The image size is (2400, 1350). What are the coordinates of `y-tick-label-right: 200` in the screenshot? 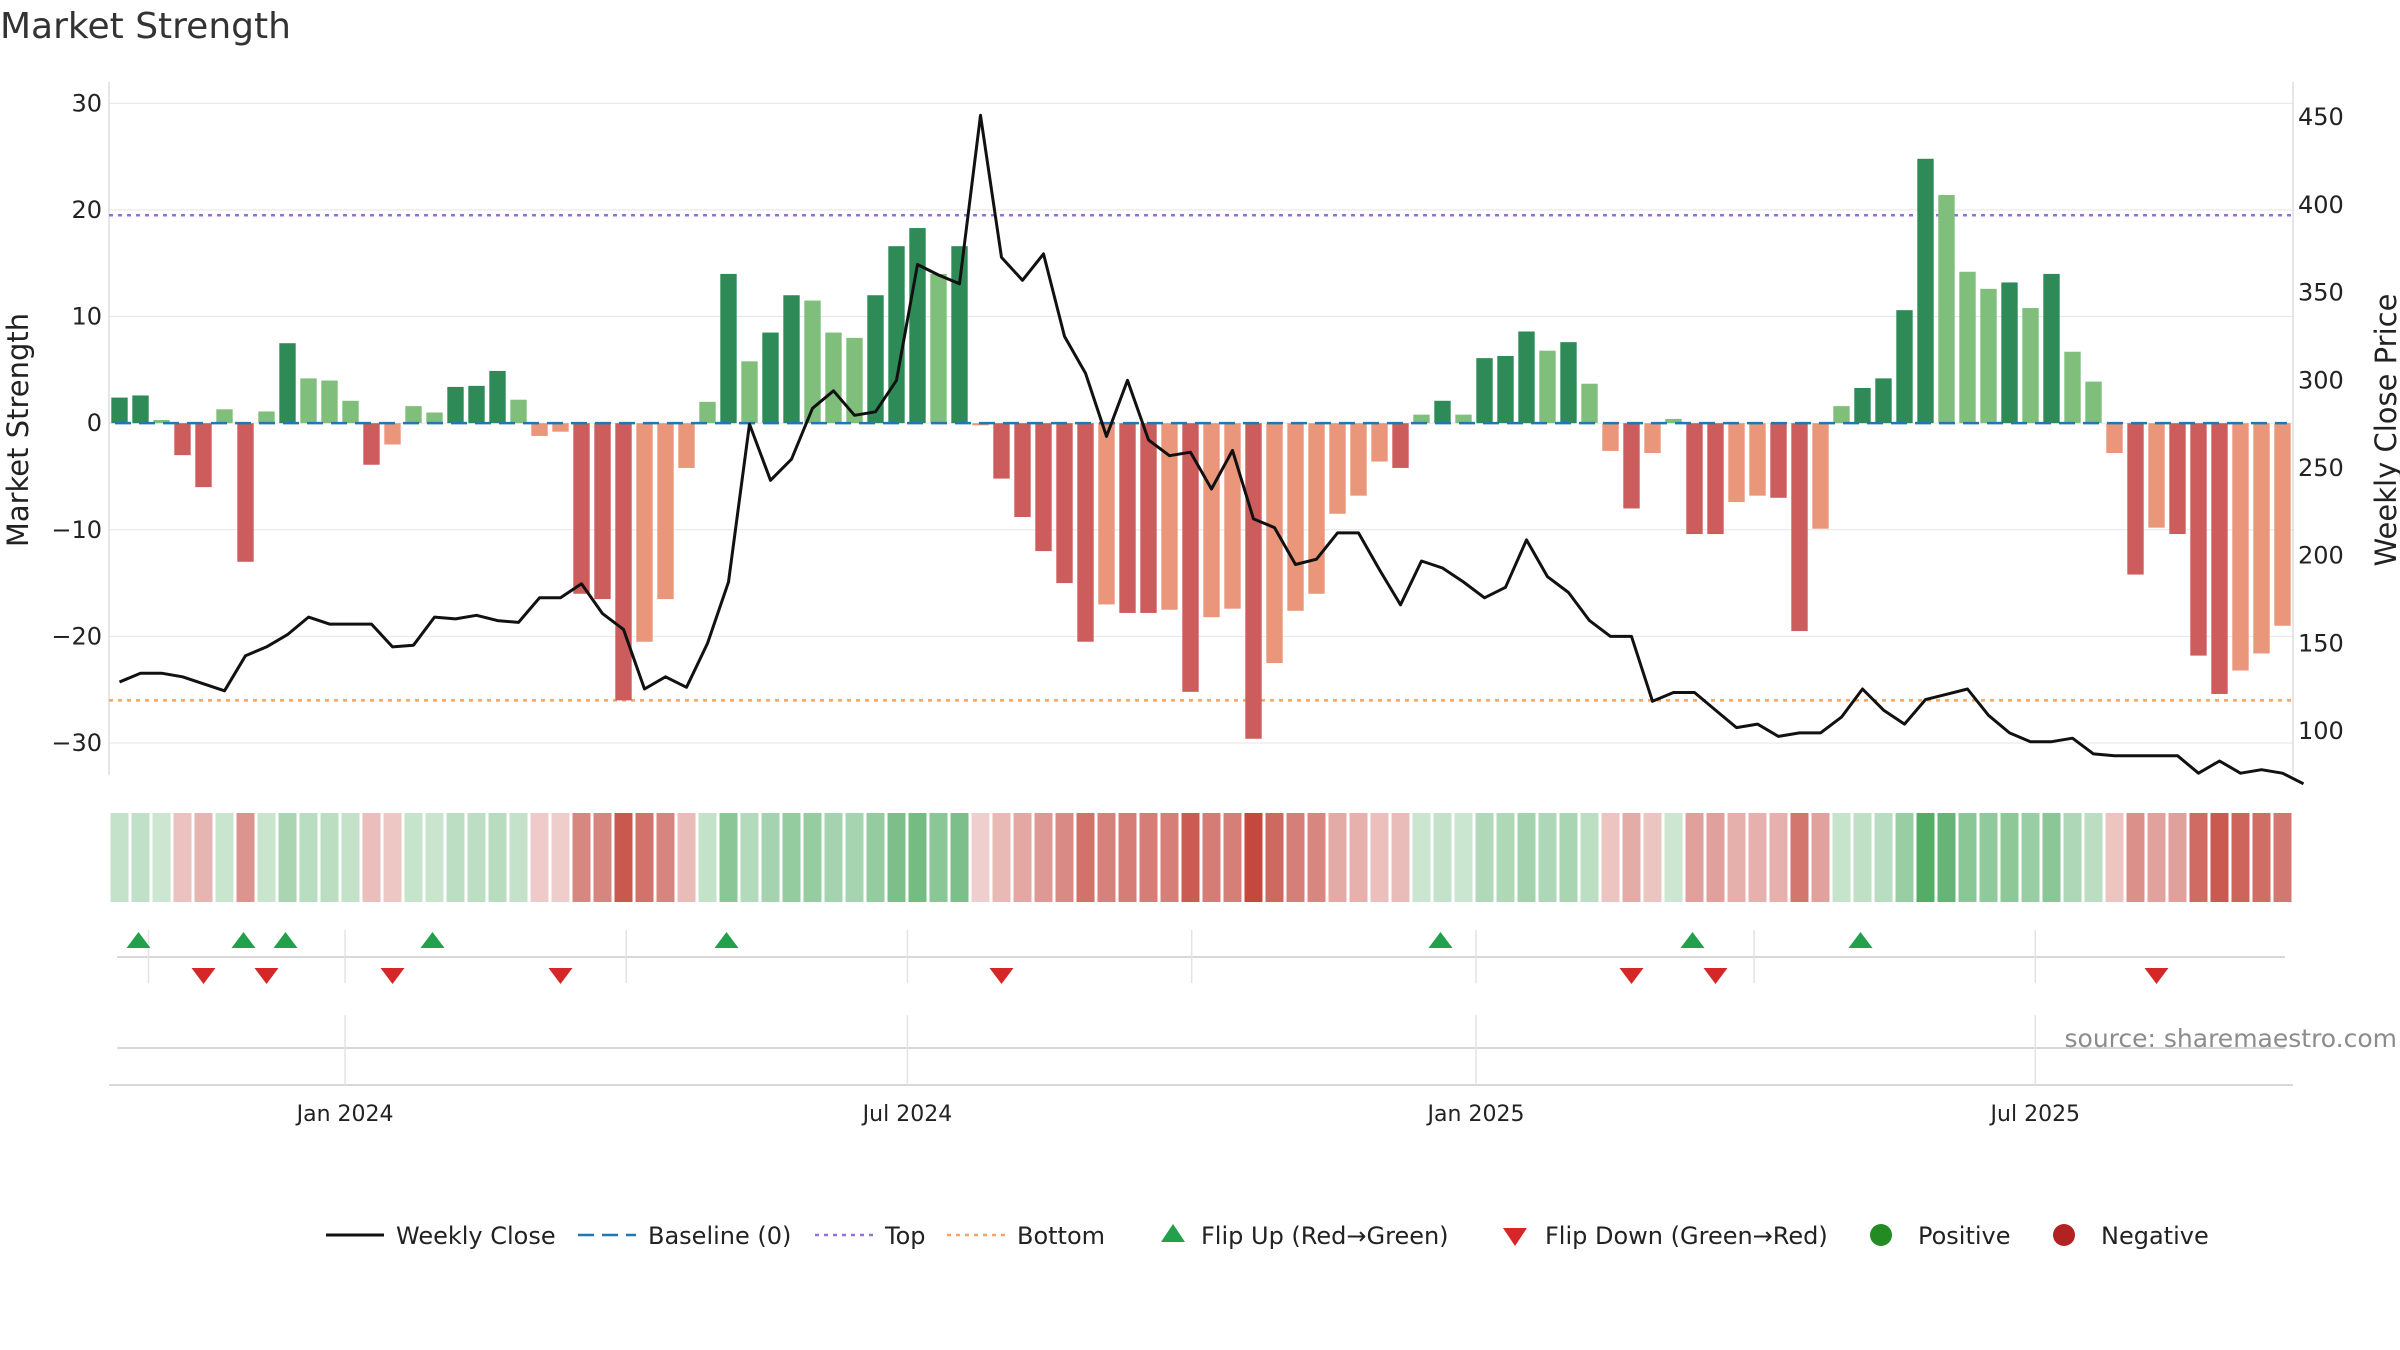 It's located at (2321, 556).